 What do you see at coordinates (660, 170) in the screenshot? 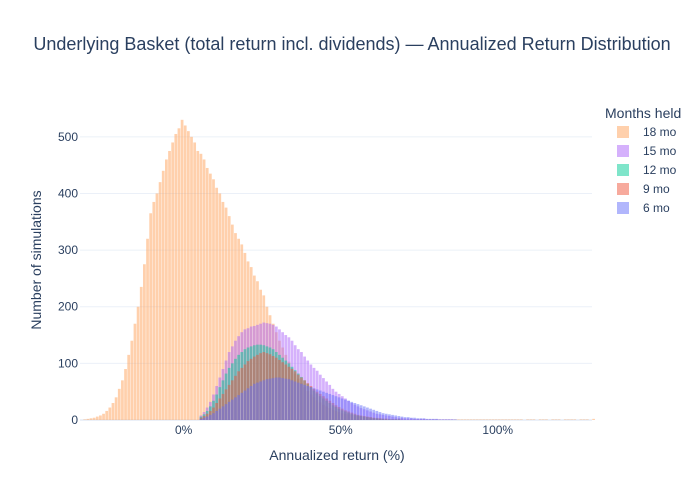
I see `legend-label: 12 mo` at bounding box center [660, 170].